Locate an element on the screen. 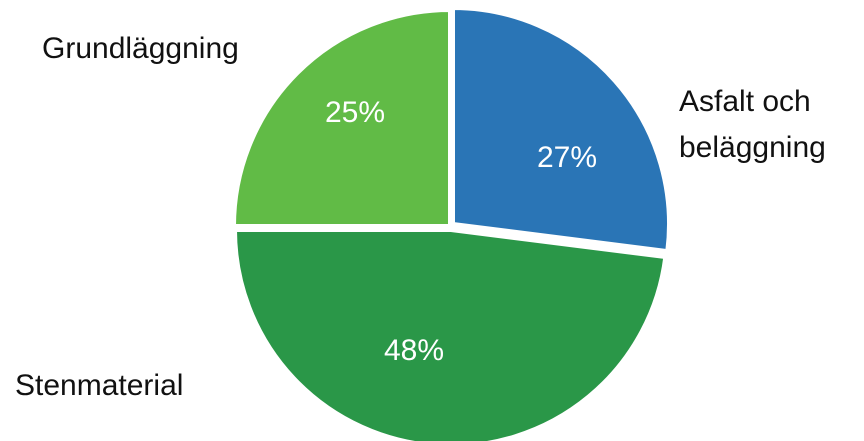 The image size is (864, 441). slice-category-label: beläggning is located at coordinates (752, 147).